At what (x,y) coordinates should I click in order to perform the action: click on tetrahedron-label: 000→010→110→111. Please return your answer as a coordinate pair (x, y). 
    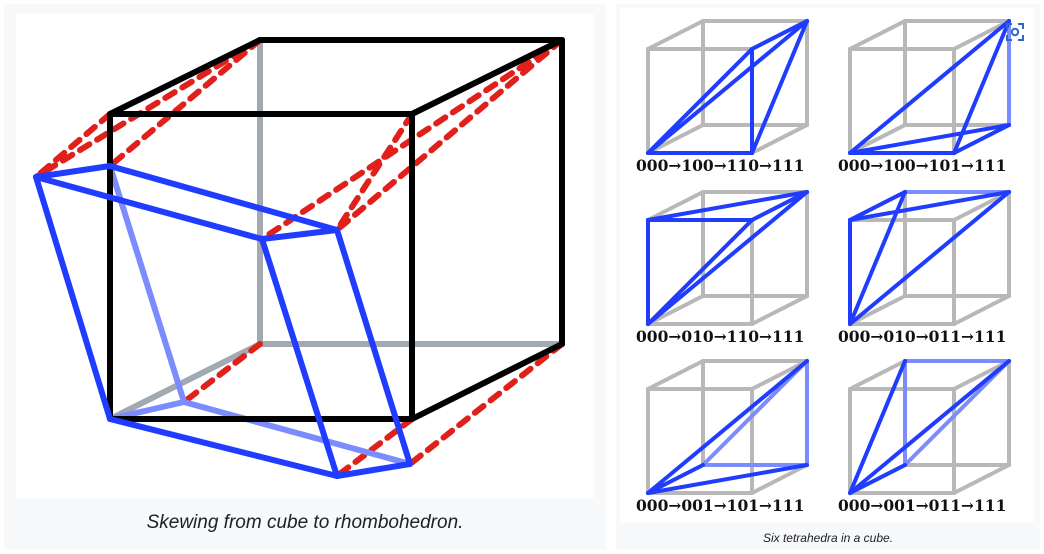
    Looking at the image, I should click on (720, 336).